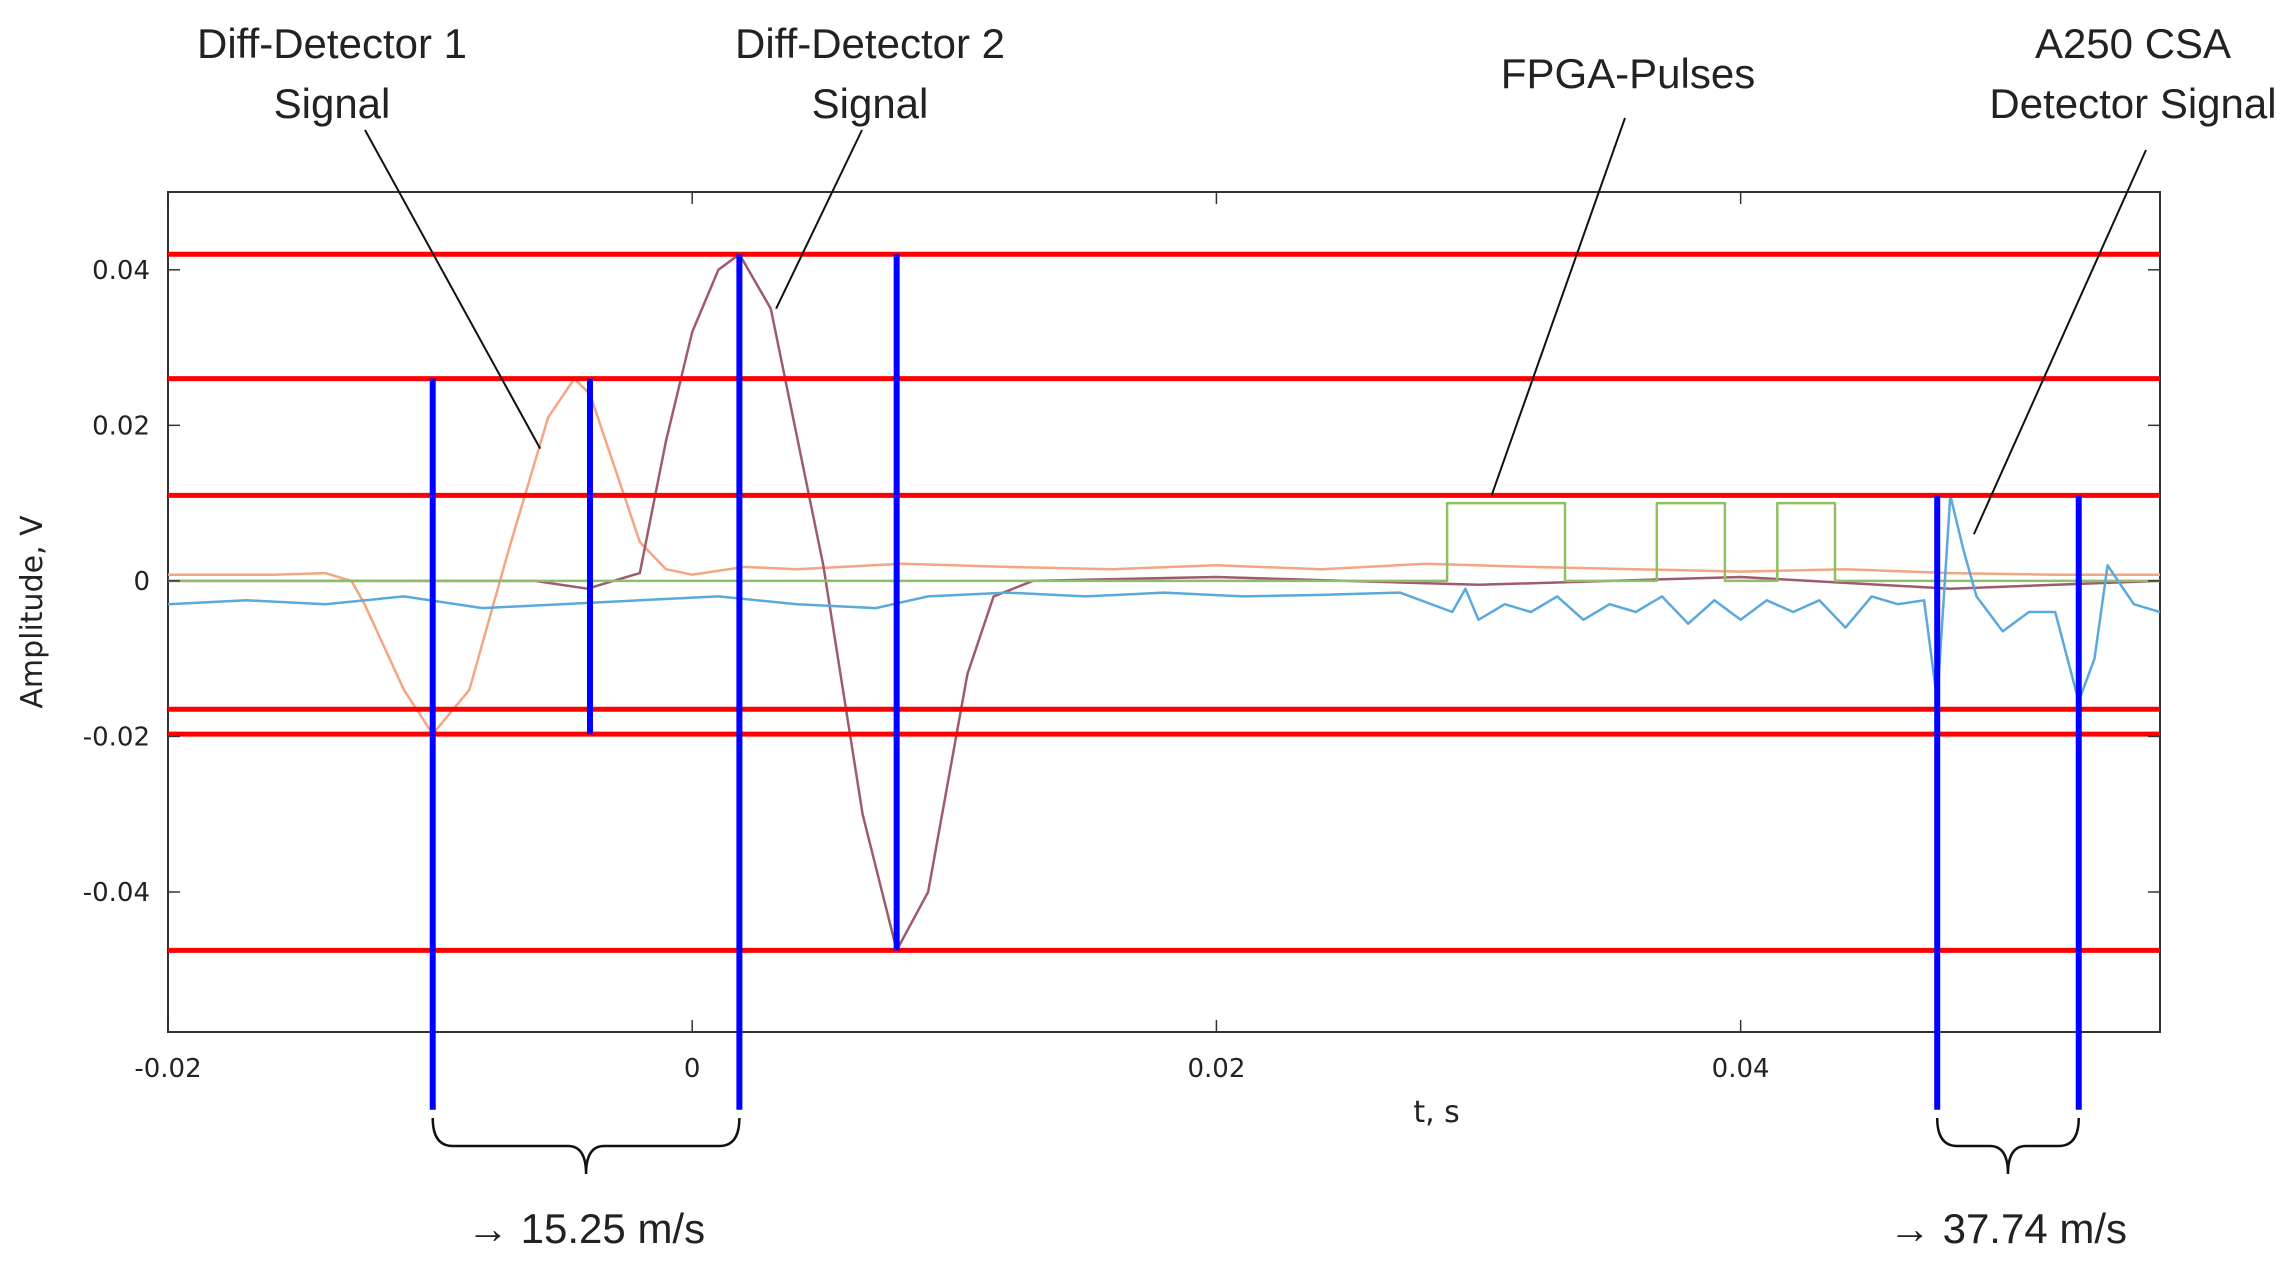 The width and height of the screenshot is (2295, 1273). Describe the element at coordinates (2133, 43) in the screenshot. I see `annotation-text: A250 CSA` at that location.